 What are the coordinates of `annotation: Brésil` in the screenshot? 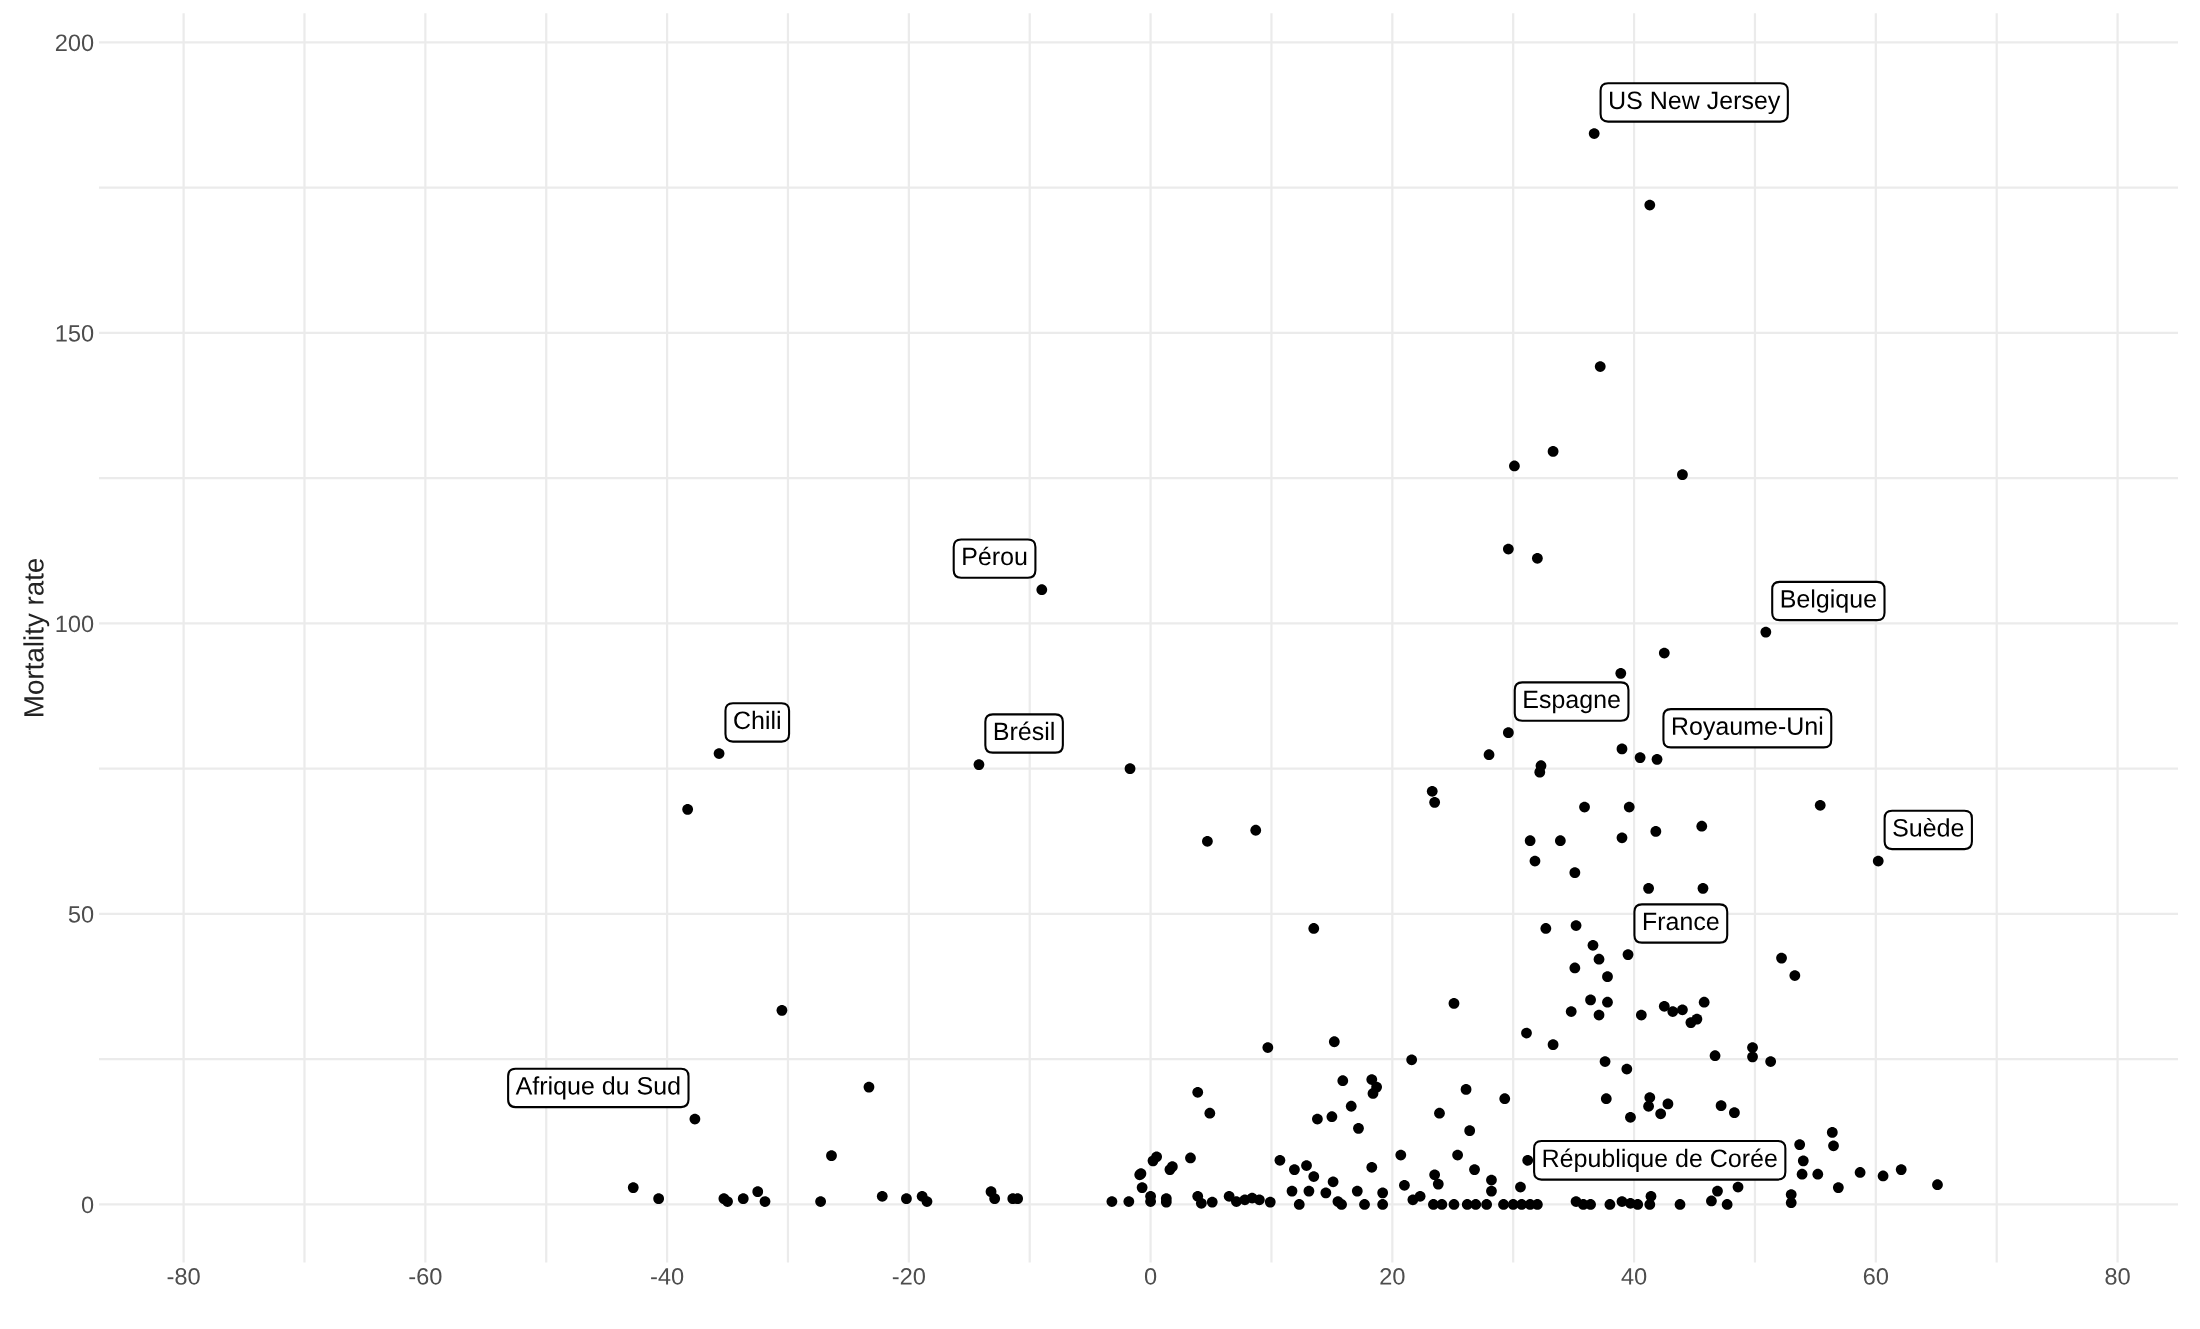 It's located at (1024, 731).